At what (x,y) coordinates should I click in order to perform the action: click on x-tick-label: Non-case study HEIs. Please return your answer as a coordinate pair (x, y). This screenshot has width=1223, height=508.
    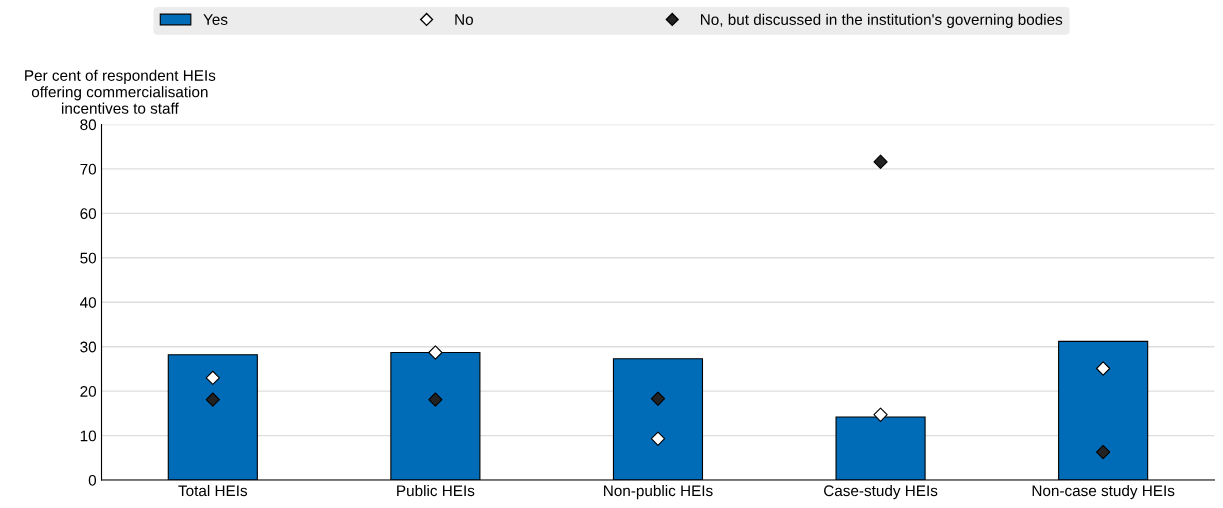
    Looking at the image, I should click on (1103, 492).